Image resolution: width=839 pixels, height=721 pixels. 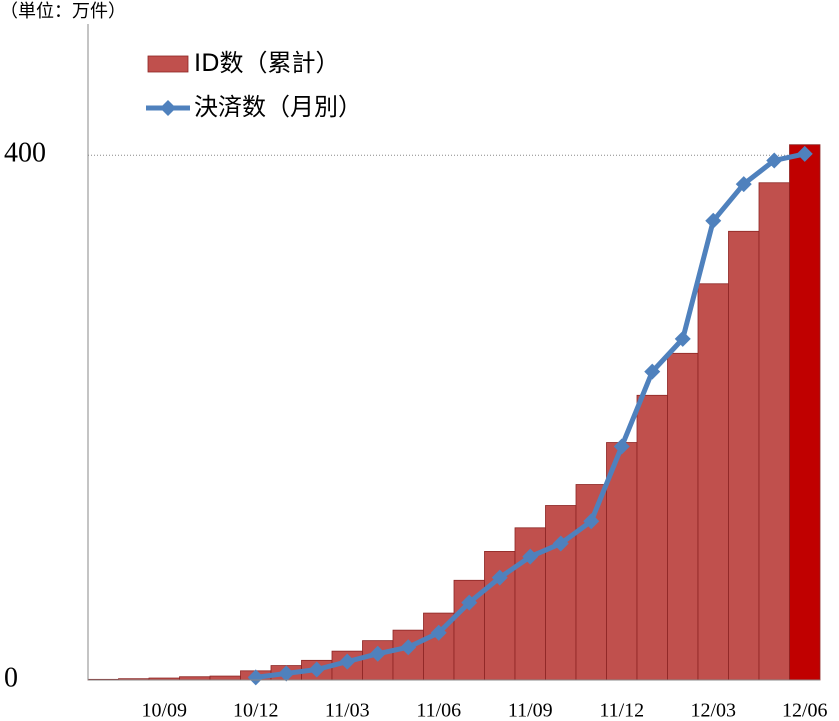 I want to click on legend-label: 決済数（月別）, so click(x=278, y=107).